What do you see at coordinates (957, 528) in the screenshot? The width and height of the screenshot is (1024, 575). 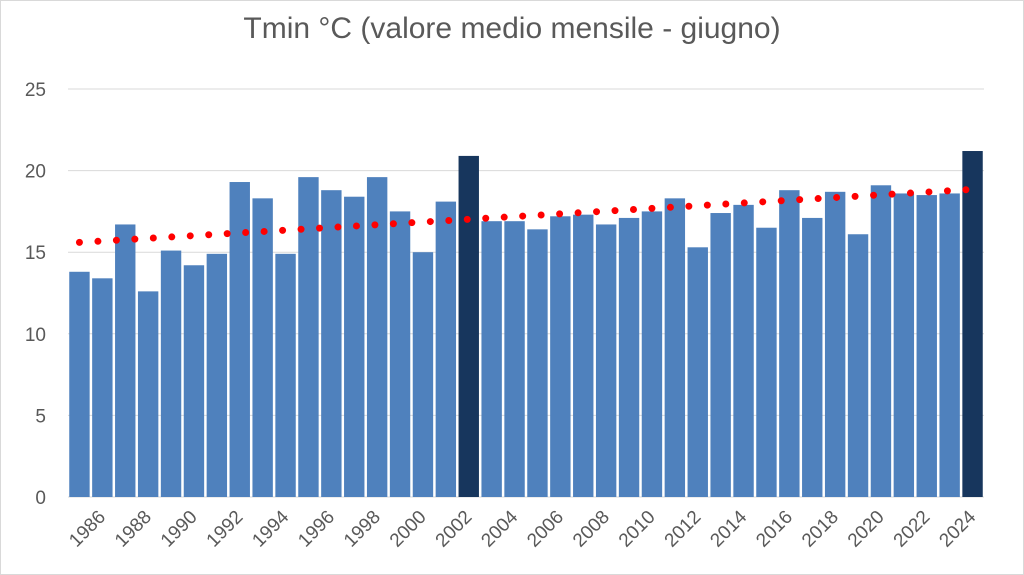 I see `x-tick-label: 2024` at bounding box center [957, 528].